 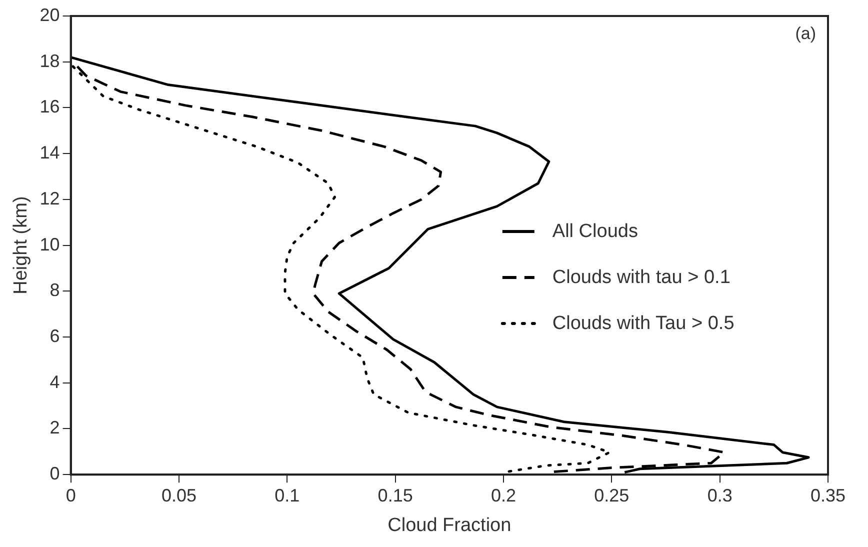 I want to click on legend-label: All Clouds, so click(x=595, y=231).